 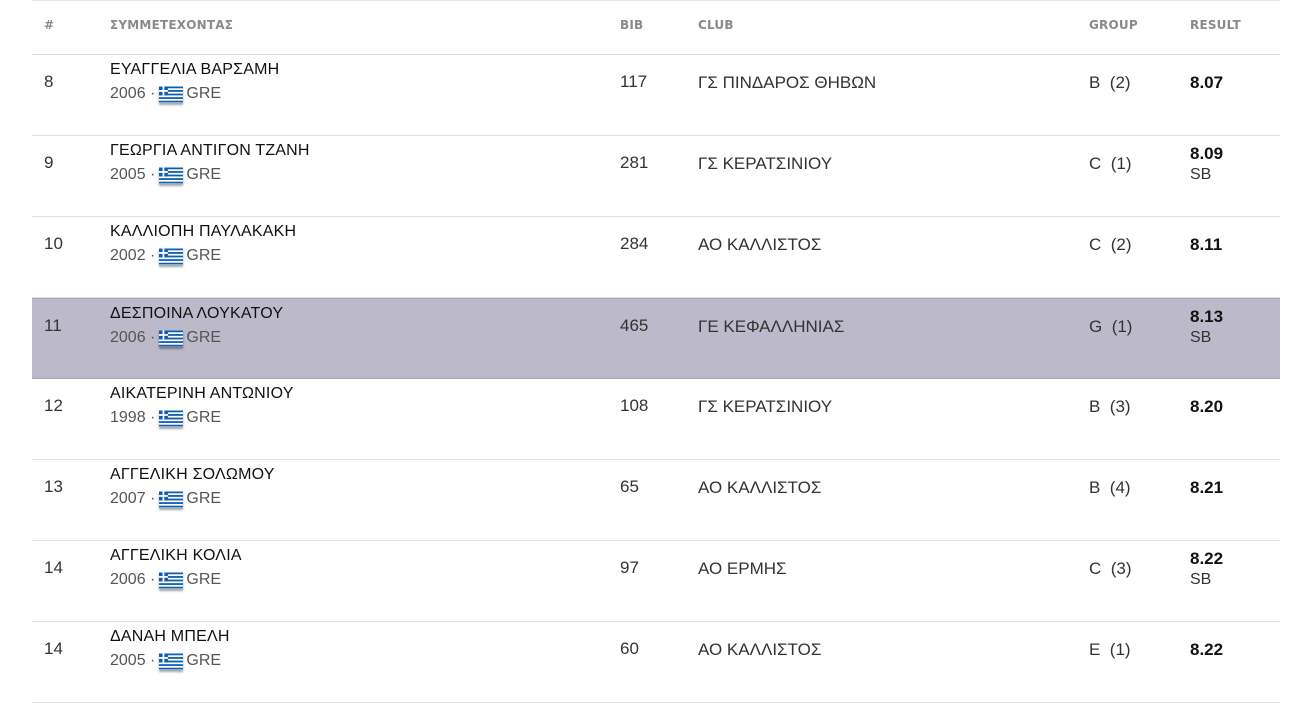 What do you see at coordinates (192, 474) in the screenshot?
I see `athlete-name: ΑΓΓΕΛΙΚΗ ΣΟΛΩΜΟΥ` at bounding box center [192, 474].